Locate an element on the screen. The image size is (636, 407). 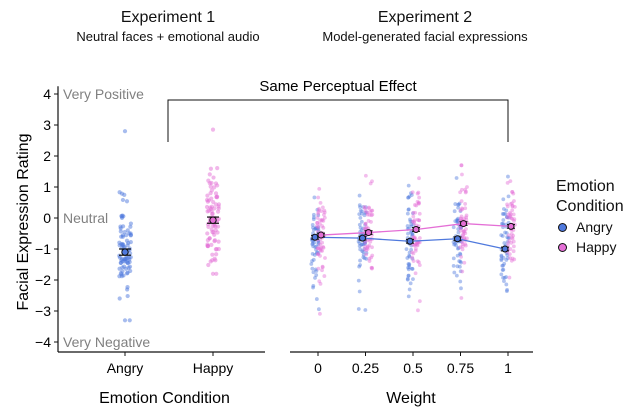
x-tick-label: 0.5 is located at coordinates (413, 368).